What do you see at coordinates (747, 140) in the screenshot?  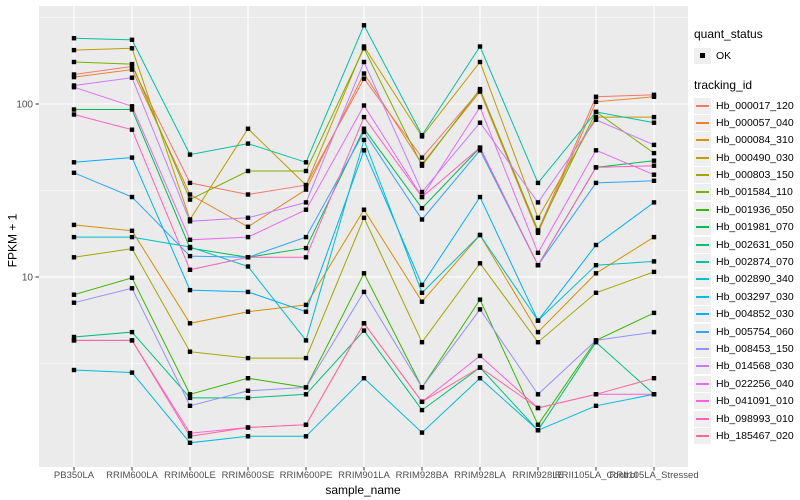 I see `legend-item: Hb_000084_310` at bounding box center [747, 140].